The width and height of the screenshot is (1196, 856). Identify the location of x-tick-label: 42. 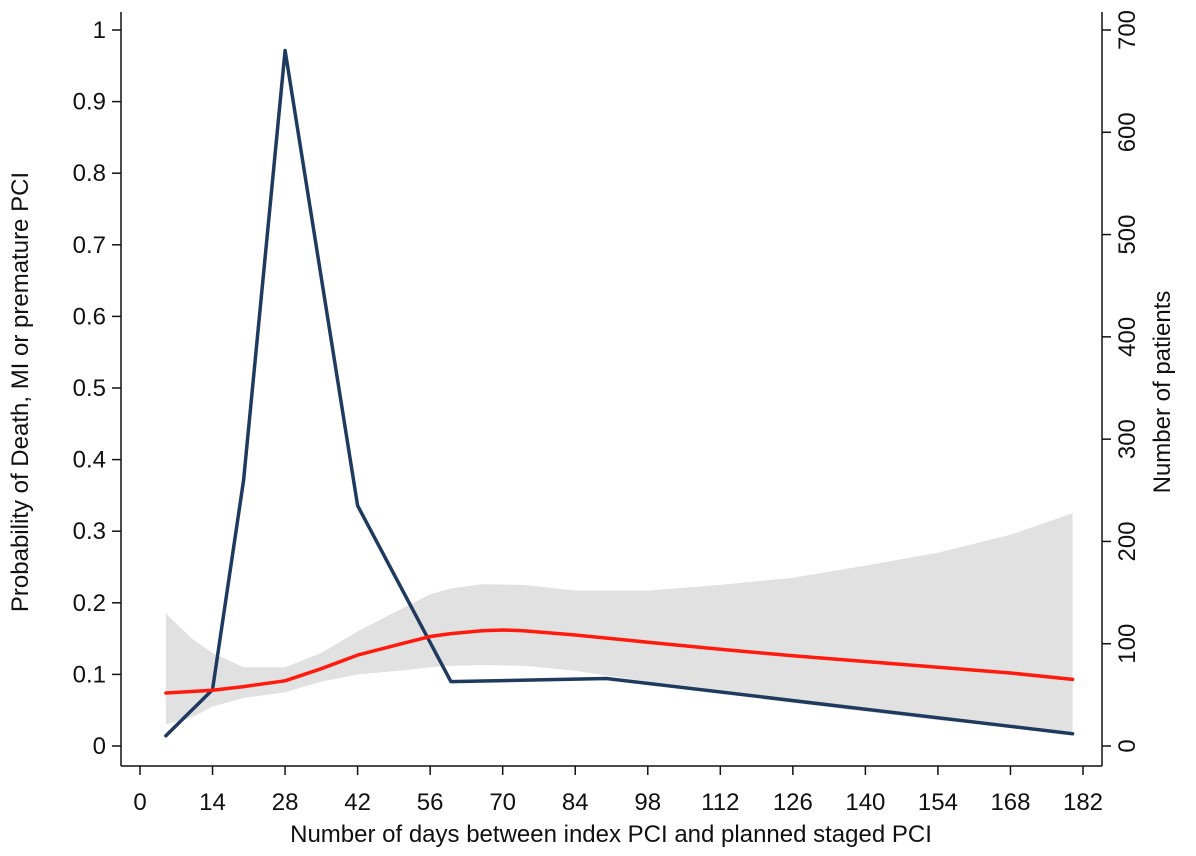
(357, 802).